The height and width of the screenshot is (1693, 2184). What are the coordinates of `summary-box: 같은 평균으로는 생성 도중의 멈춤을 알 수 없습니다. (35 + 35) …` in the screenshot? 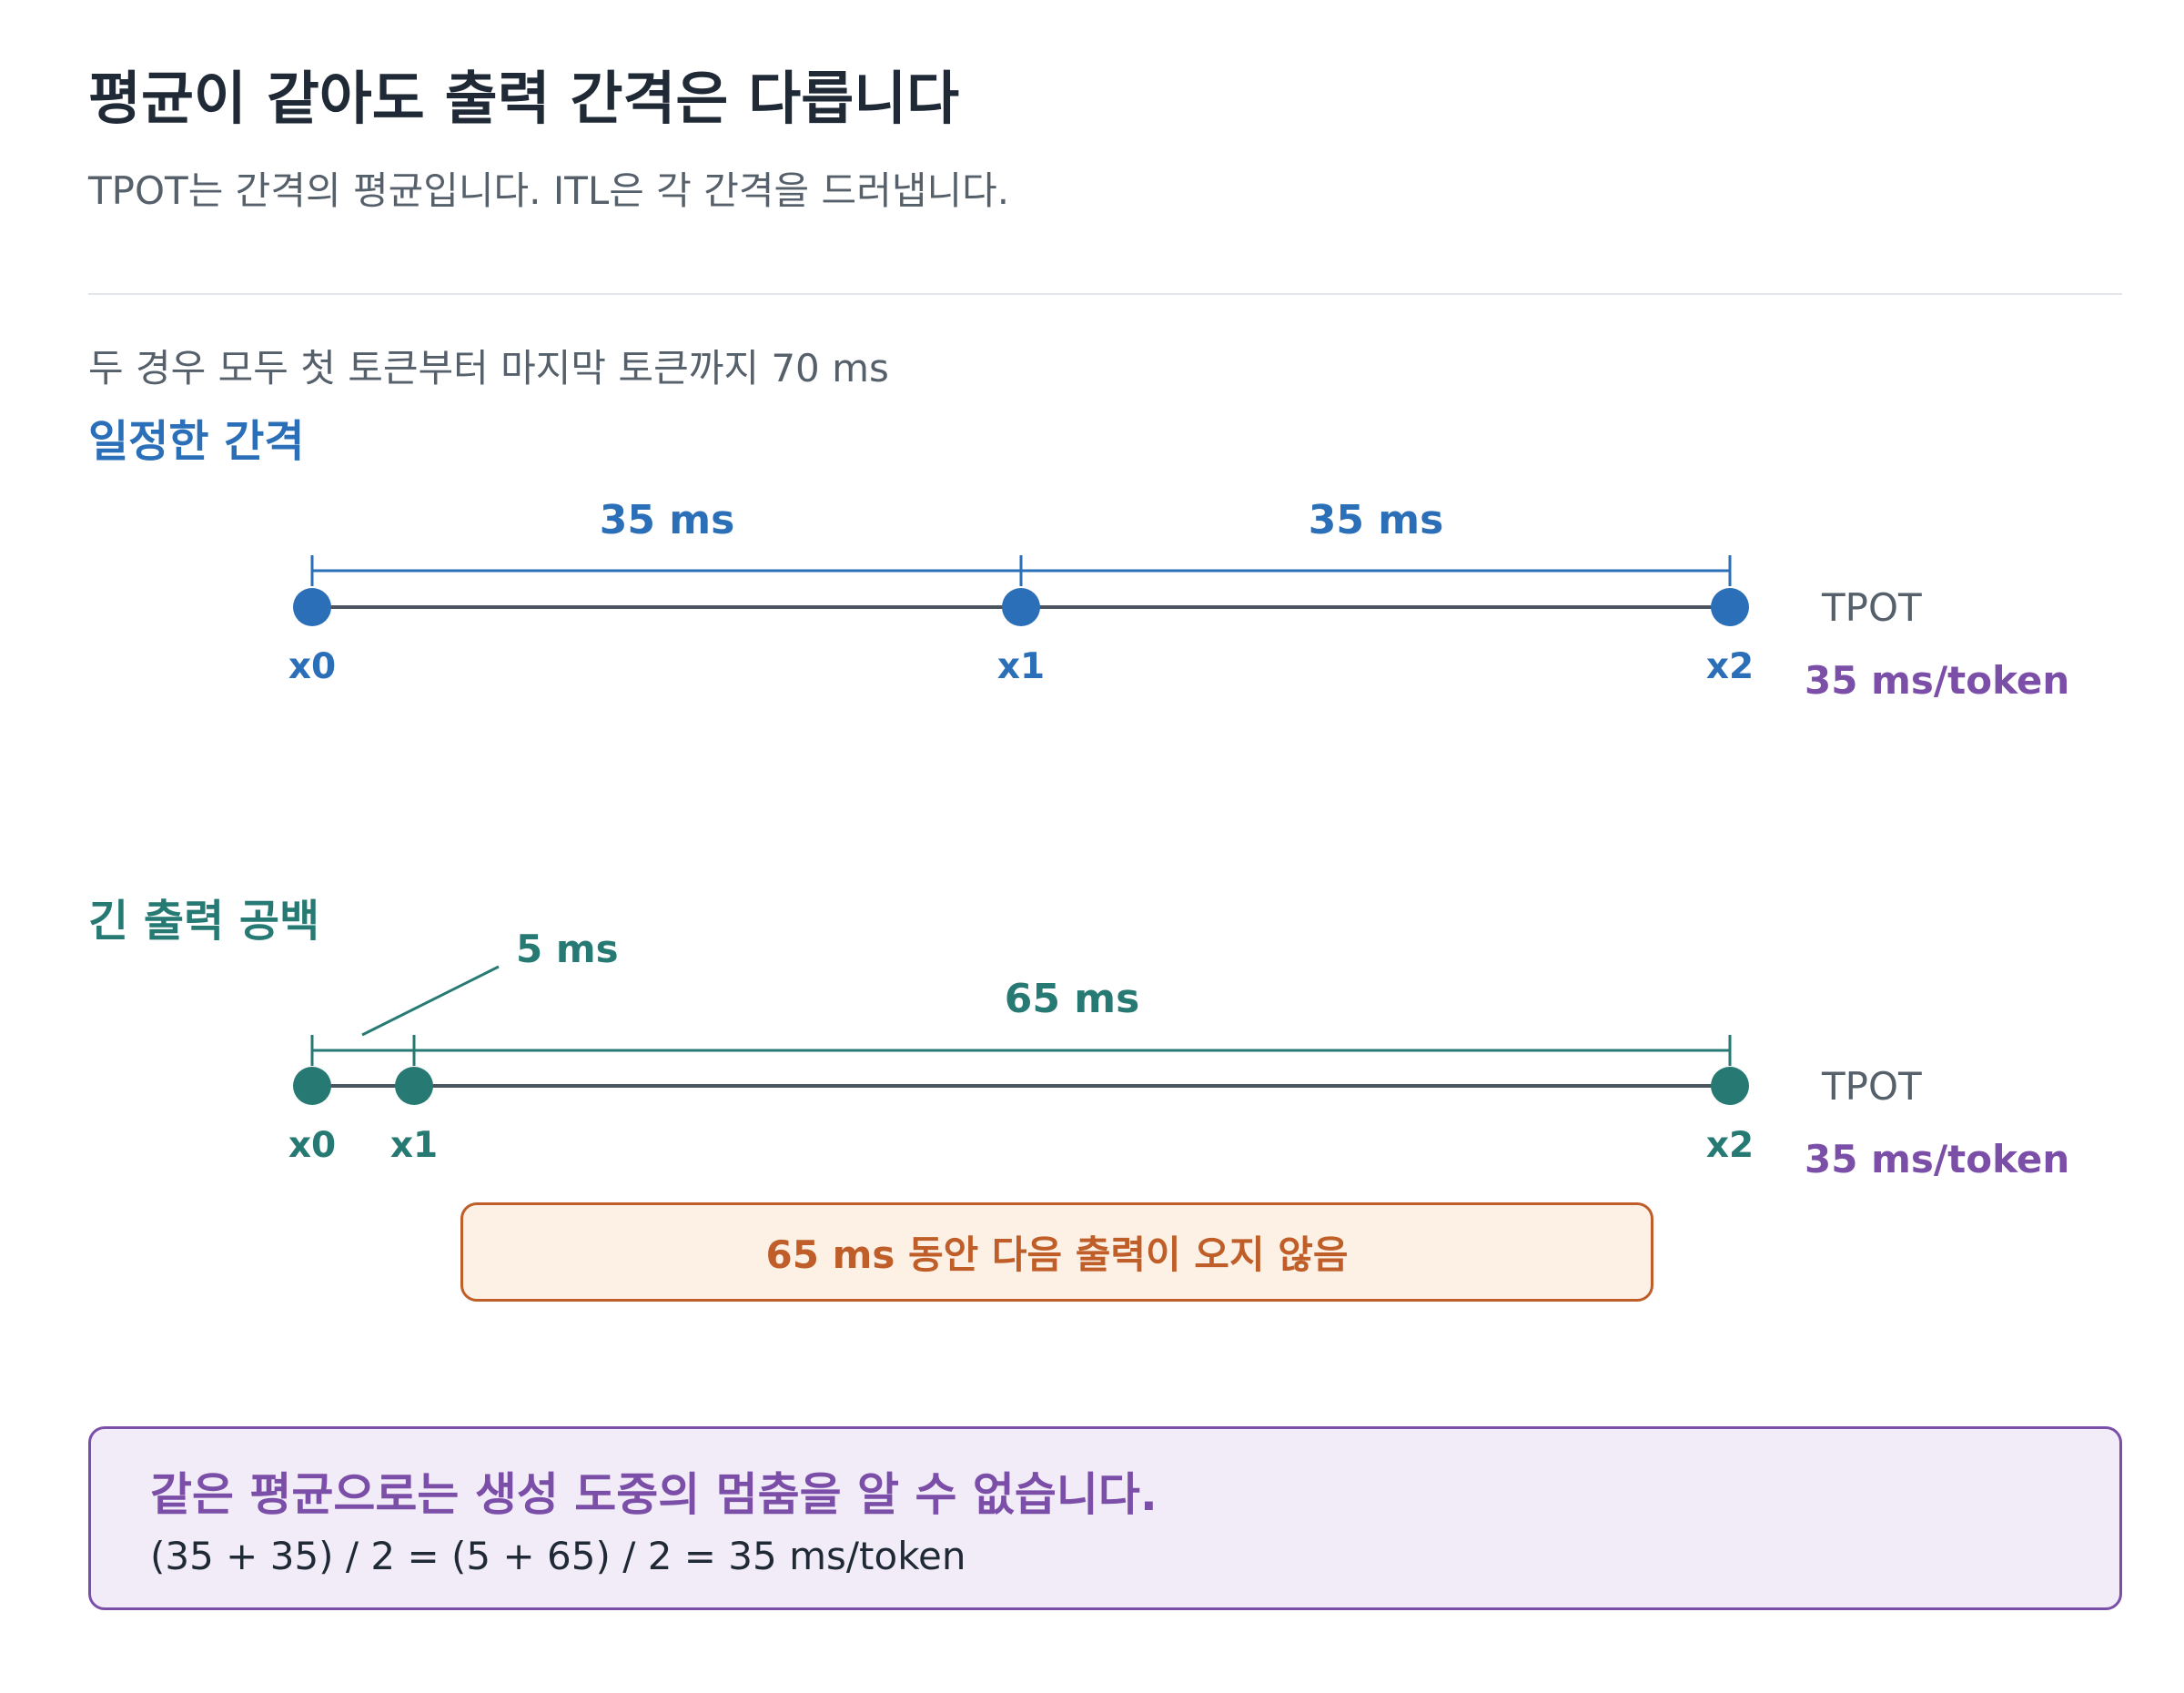 It's located at (1105, 1518).